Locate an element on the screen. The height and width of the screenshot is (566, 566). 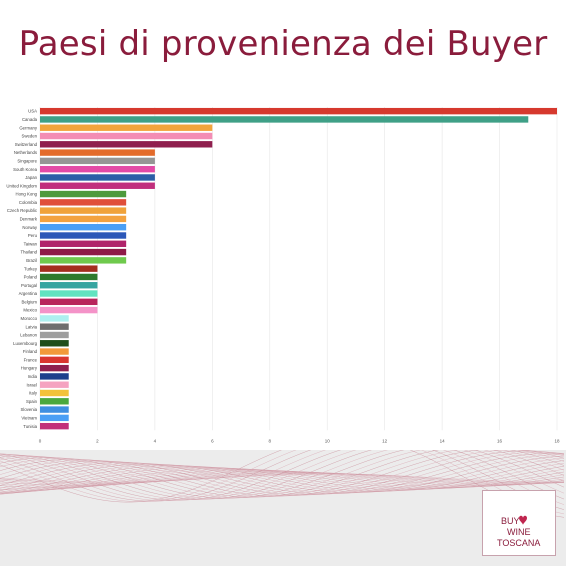
x-tick-label: 2 is located at coordinates (97, 440).